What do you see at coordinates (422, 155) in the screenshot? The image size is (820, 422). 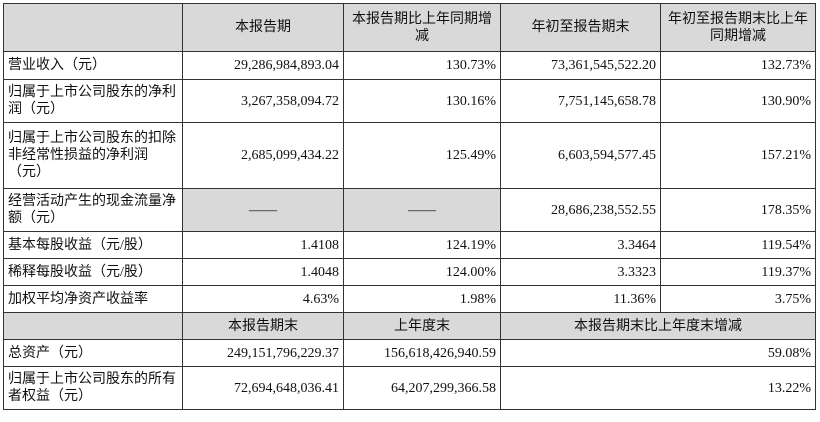 I see `cell-current-period-yoy: 125.49%` at bounding box center [422, 155].